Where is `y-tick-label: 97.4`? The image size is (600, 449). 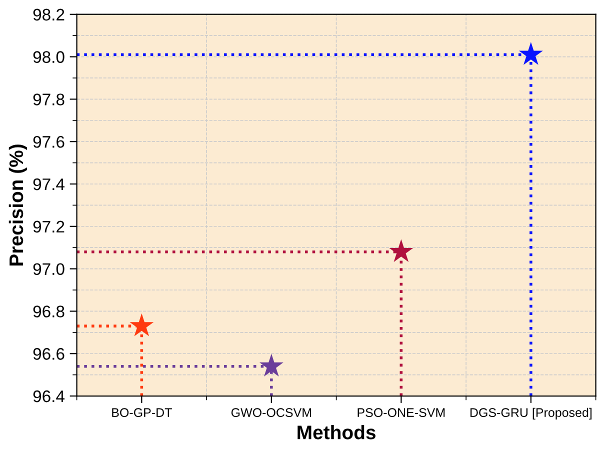 y-tick-label: 97.4 is located at coordinates (49, 184).